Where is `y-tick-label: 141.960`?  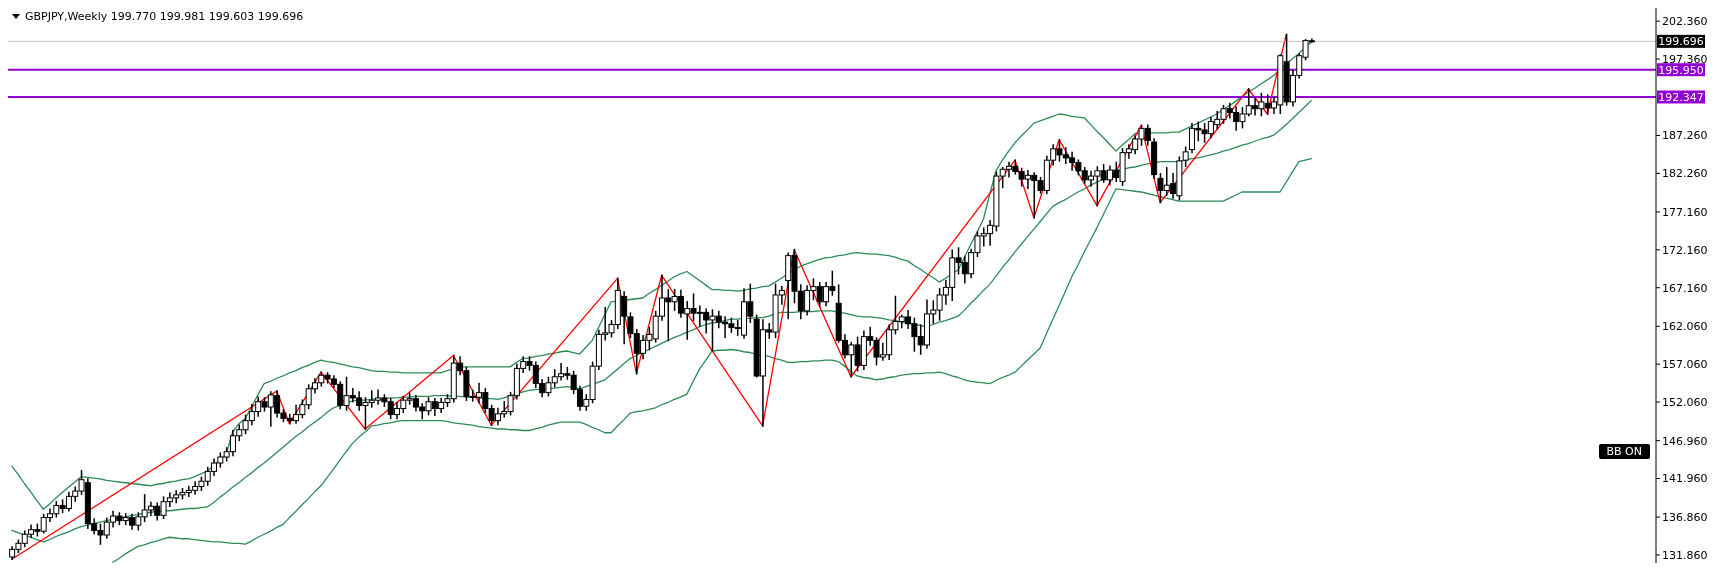 y-tick-label: 141.960 is located at coordinates (1685, 479).